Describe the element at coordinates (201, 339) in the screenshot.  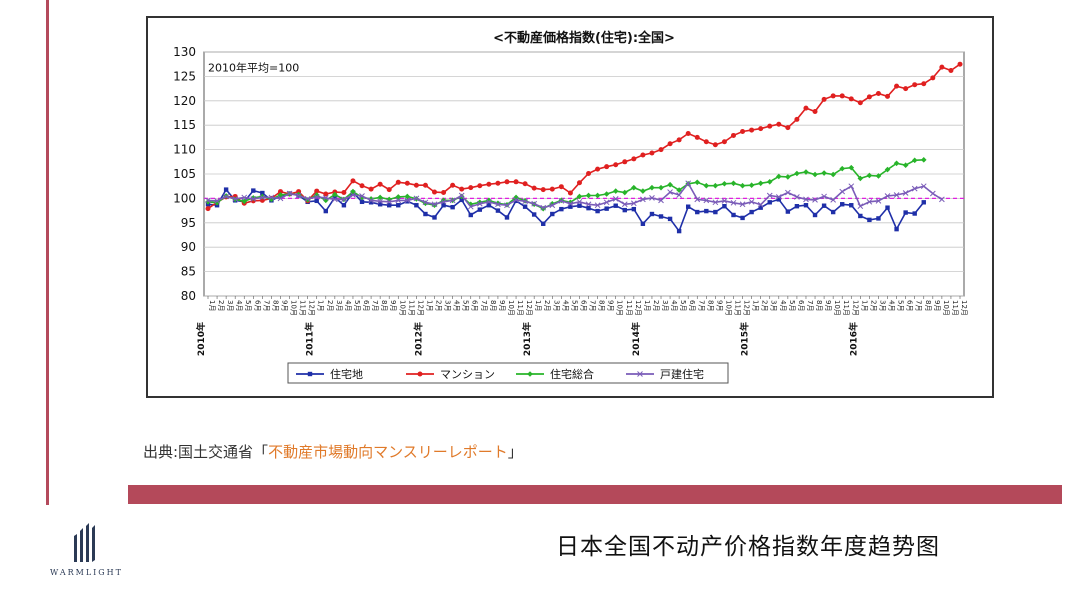
I see `x-year-label: 2010年` at that location.